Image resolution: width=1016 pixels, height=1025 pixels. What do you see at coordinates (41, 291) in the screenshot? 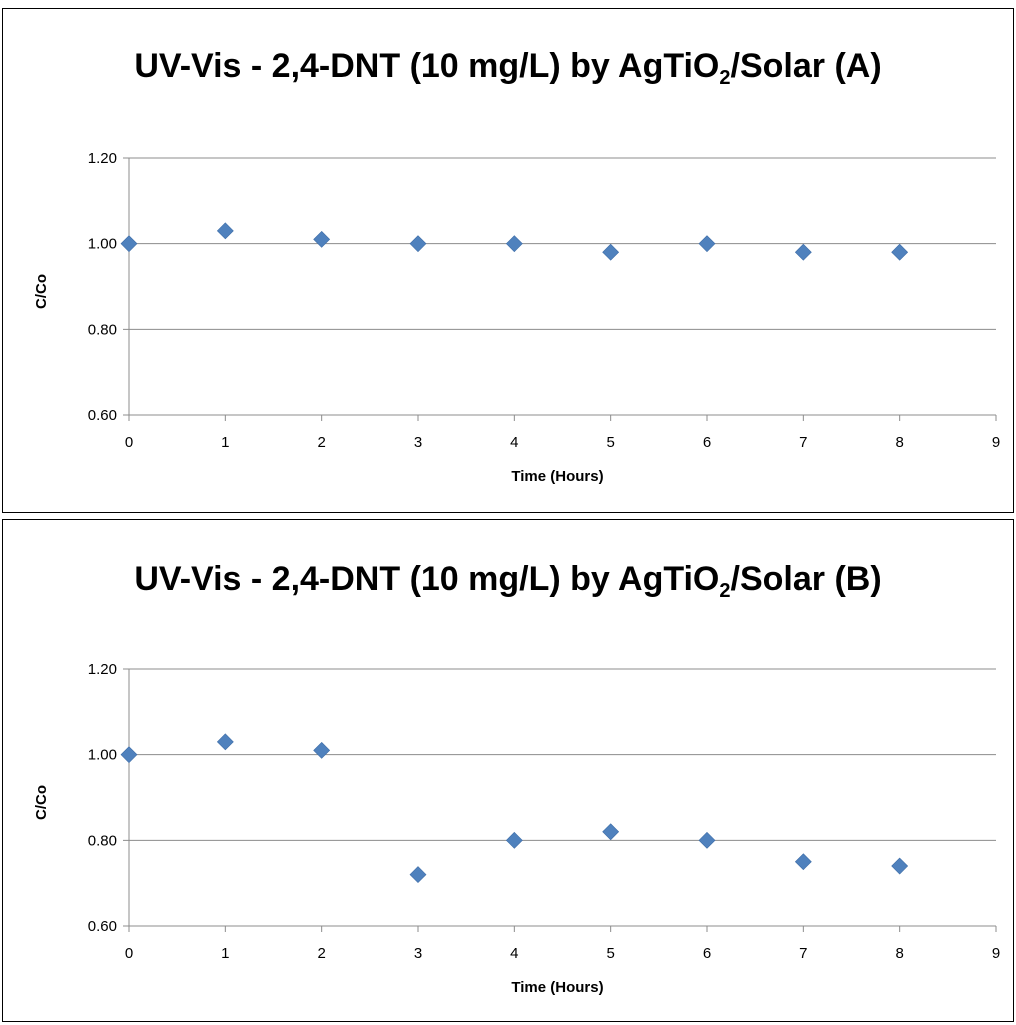
I see `y-axis-title-a: C/Co` at bounding box center [41, 291].